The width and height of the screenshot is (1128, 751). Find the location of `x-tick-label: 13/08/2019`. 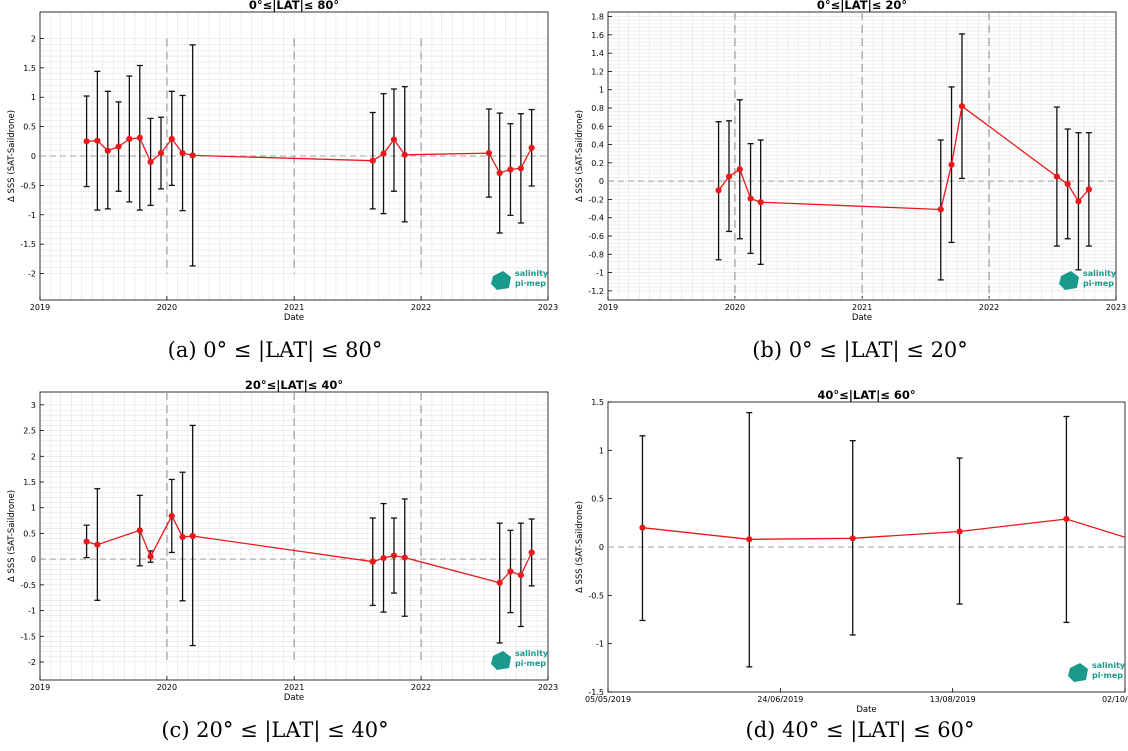

x-tick-label: 13/08/2019 is located at coordinates (953, 699).